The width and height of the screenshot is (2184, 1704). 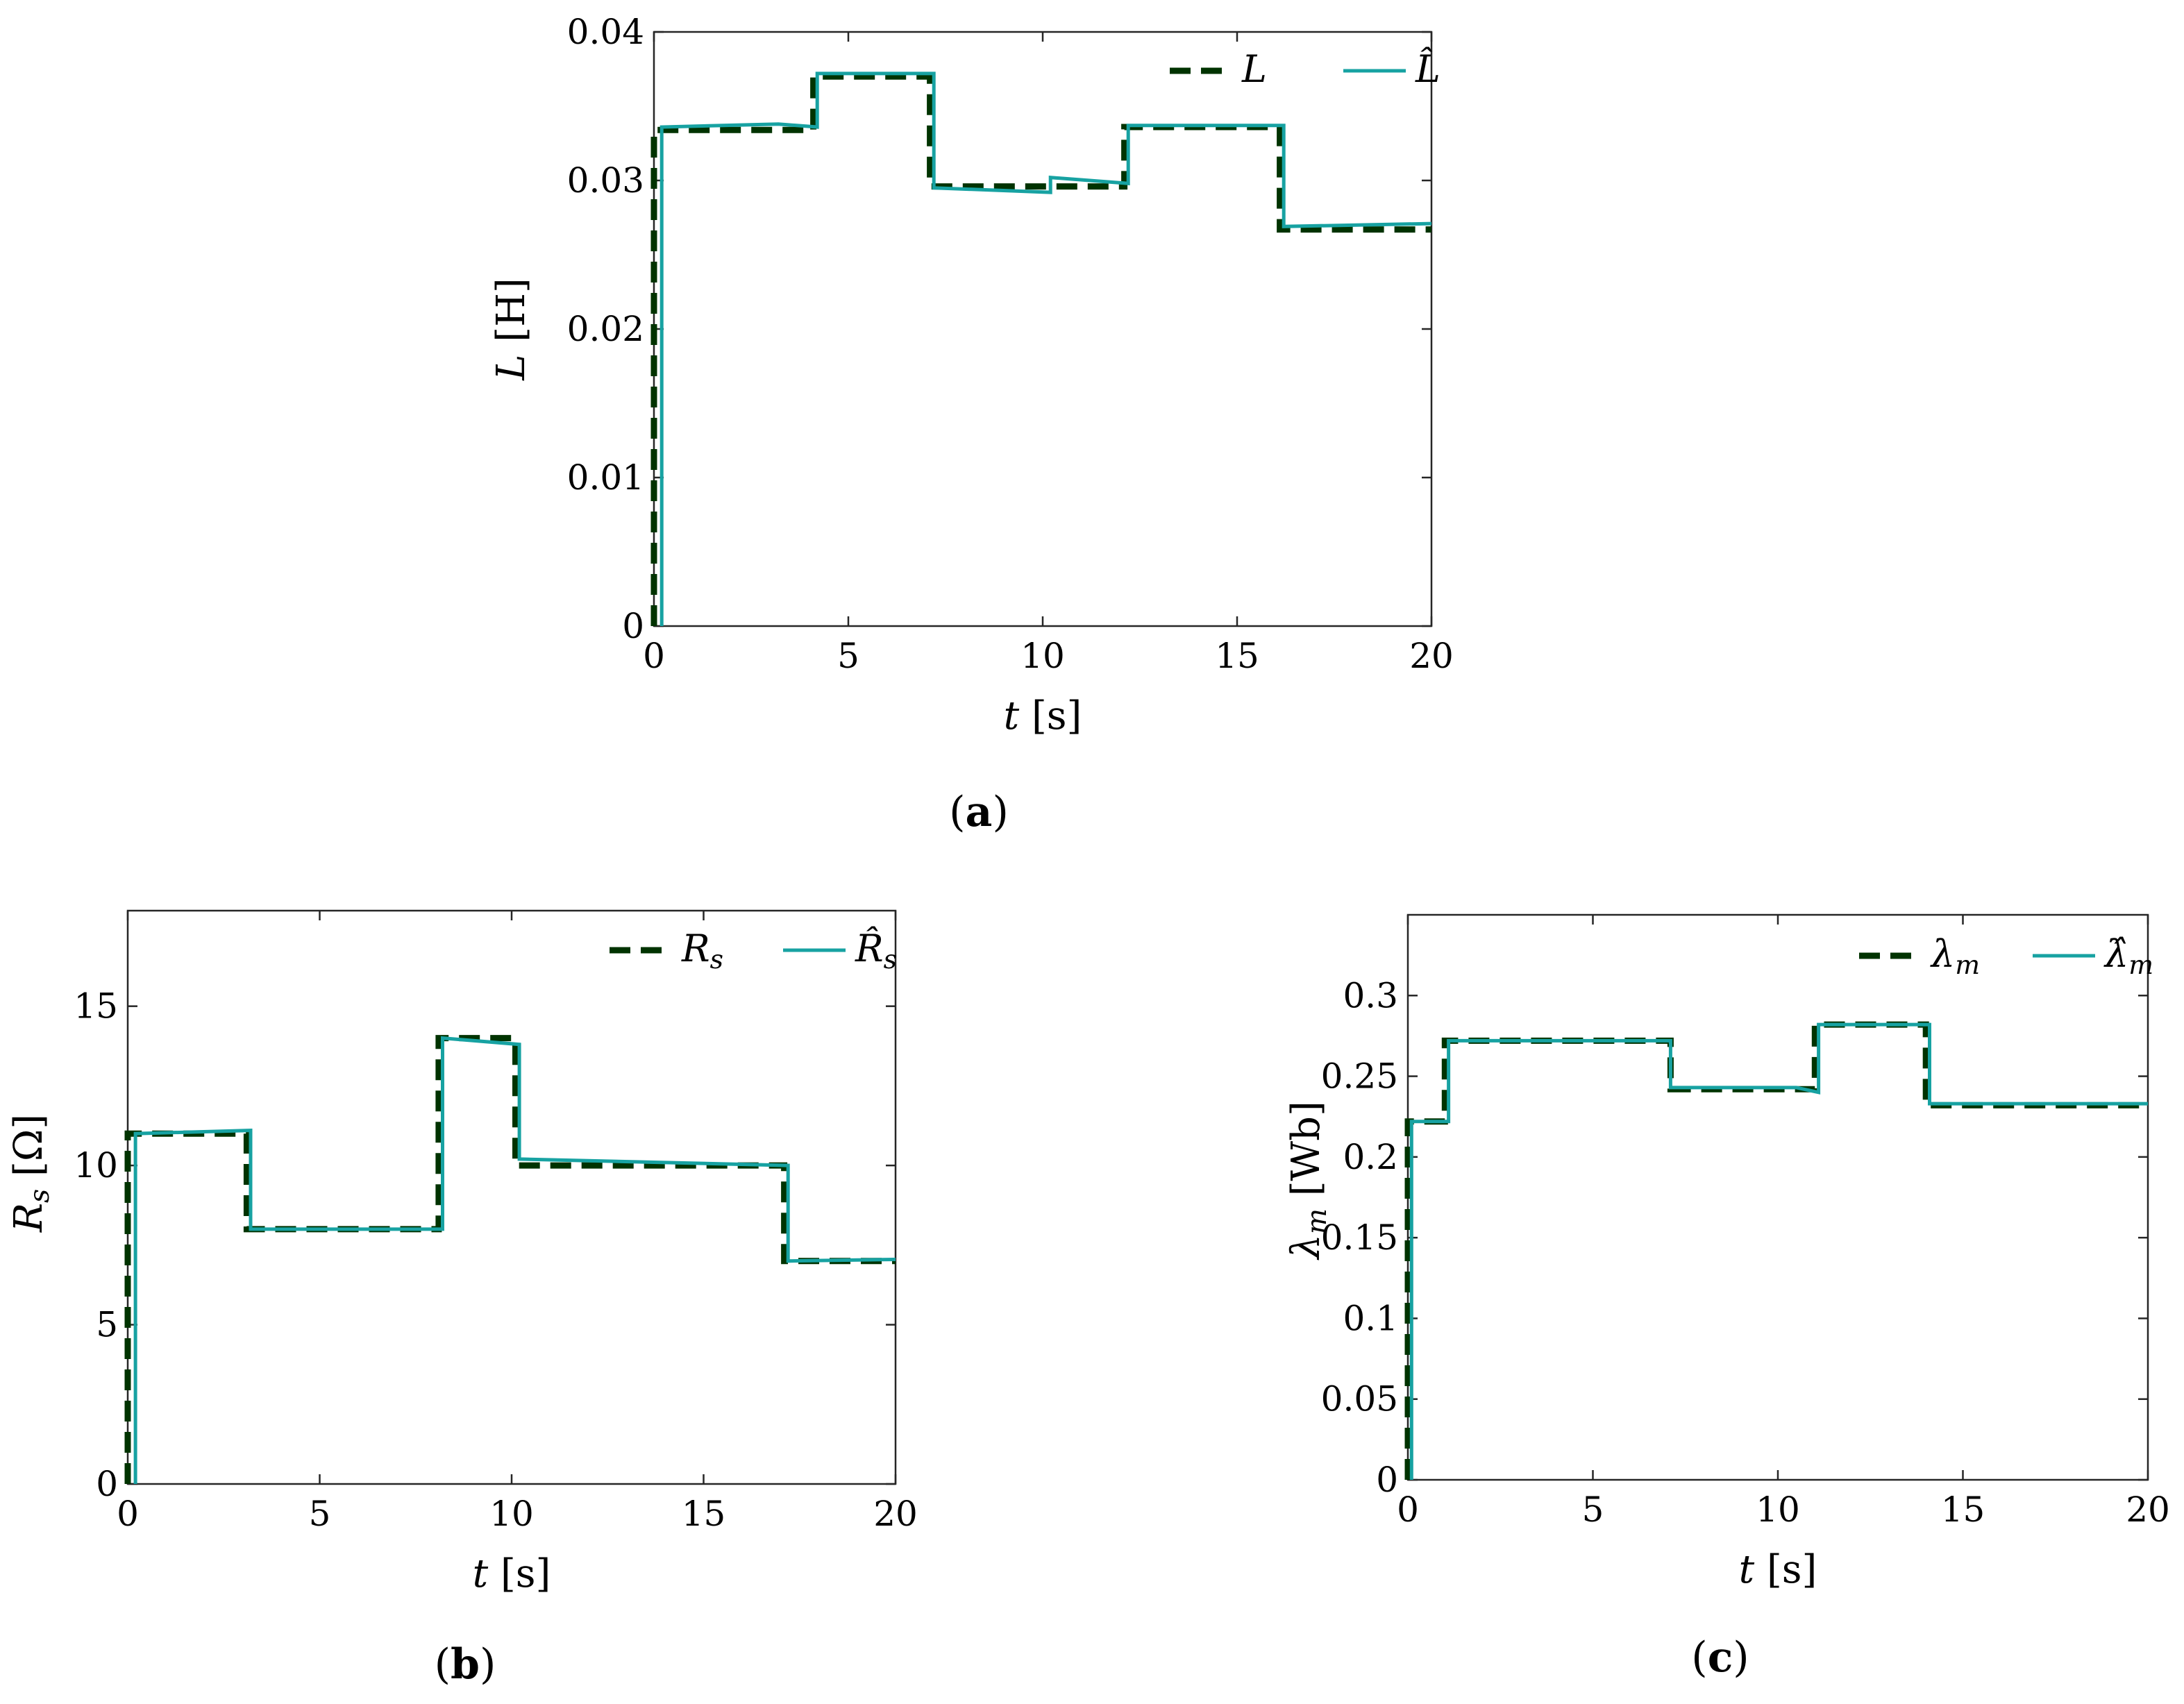 What do you see at coordinates (1359, 1399) in the screenshot?
I see `y-tick-label: 0.05` at bounding box center [1359, 1399].